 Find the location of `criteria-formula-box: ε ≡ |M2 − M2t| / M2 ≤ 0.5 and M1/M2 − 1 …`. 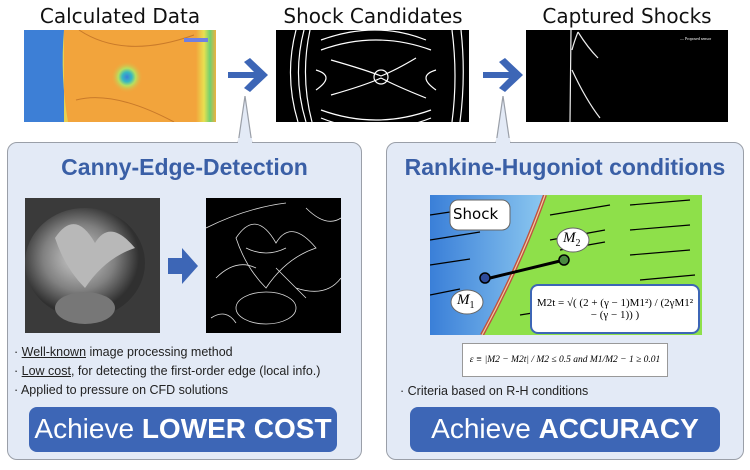

criteria-formula-box: ε ≡ |M2 − M2t| / M2 ≤ 0.5 and M1/M2 − 1 … is located at coordinates (565, 360).